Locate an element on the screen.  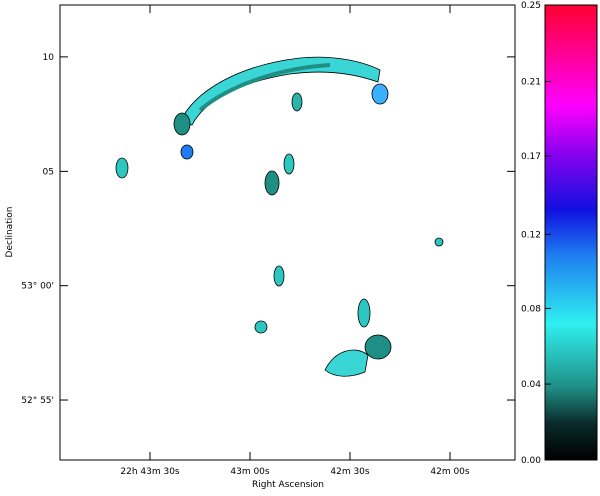
colorbar-tick-label: 0.21 is located at coordinates (531, 82).